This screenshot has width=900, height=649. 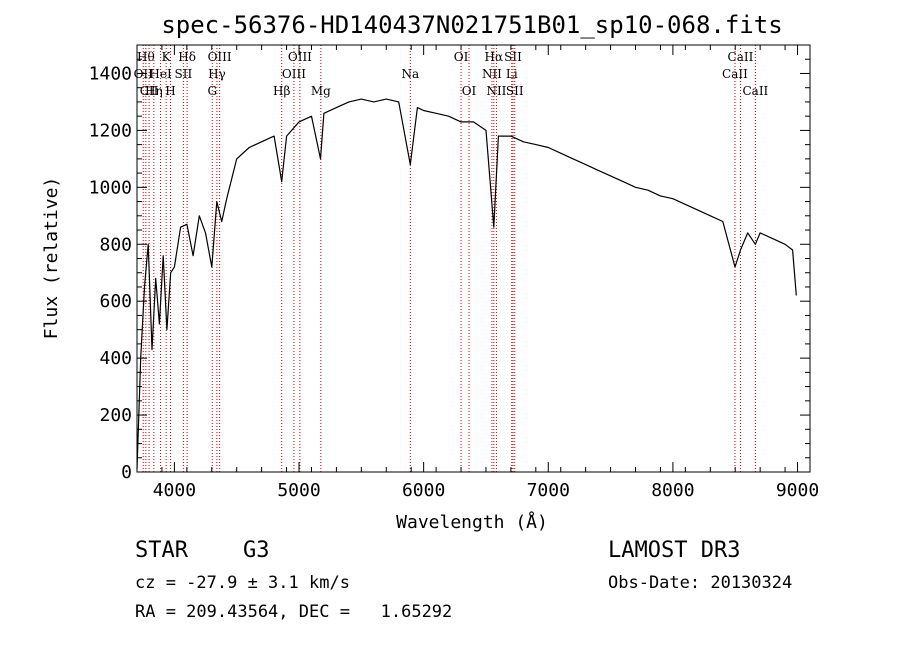 I want to click on redshift-velocity: cz = -27.9 ± 3.1 km/s, so click(x=242, y=583).